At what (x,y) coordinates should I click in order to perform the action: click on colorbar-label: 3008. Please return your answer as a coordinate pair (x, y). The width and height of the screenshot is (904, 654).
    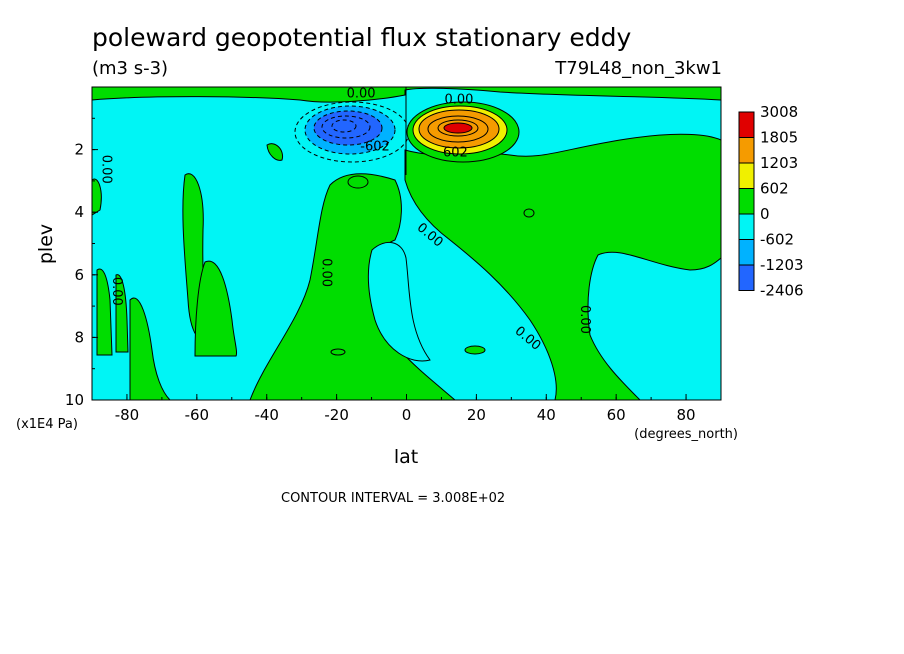
    Looking at the image, I should click on (779, 112).